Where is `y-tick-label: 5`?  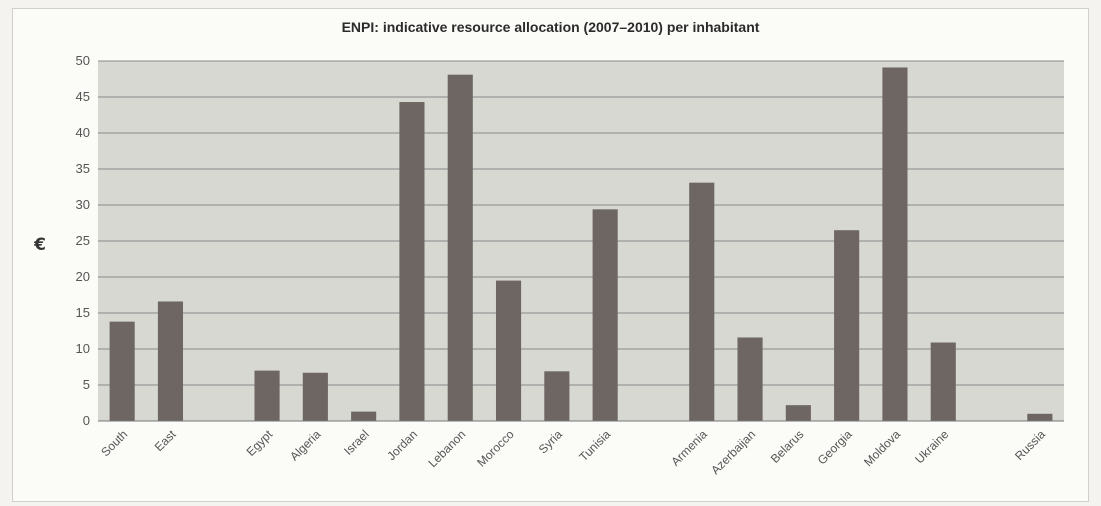 y-tick-label: 5 is located at coordinates (86, 384).